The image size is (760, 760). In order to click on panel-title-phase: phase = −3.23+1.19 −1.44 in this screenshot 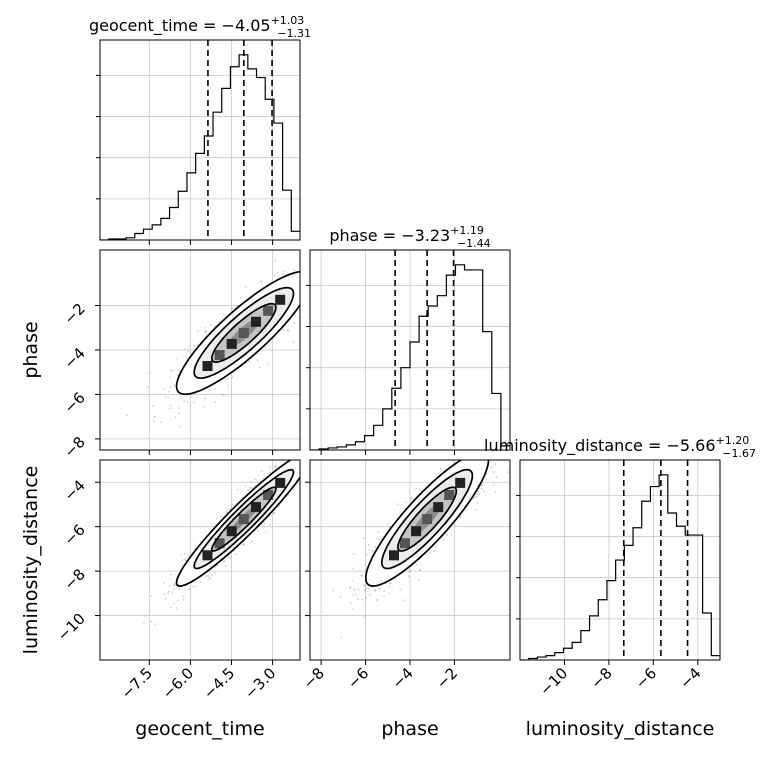, I will do `click(409, 237)`.